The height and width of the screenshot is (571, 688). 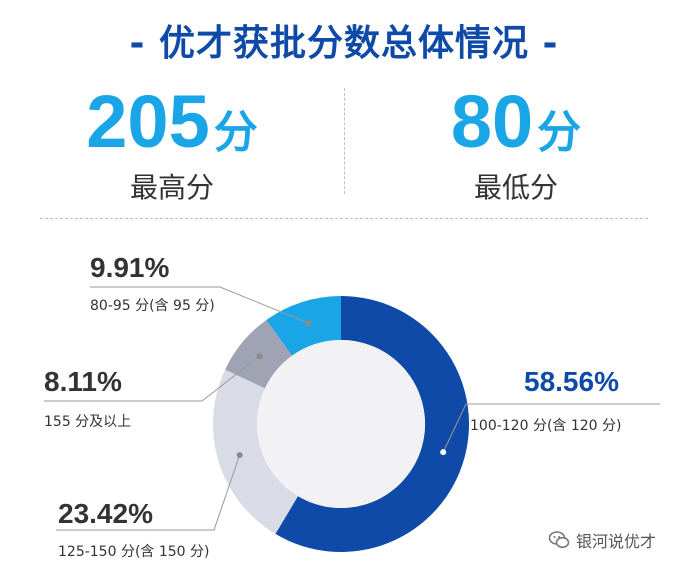 What do you see at coordinates (134, 552) in the screenshot?
I see `slice-label-125-150: 125-150 分(含 150 分)` at bounding box center [134, 552].